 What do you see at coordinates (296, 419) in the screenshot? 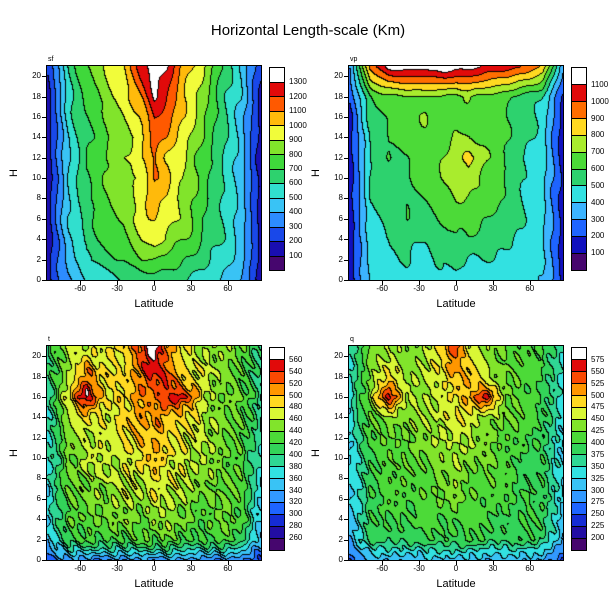
I see `colorbar-tick-label: 460` at bounding box center [296, 419].